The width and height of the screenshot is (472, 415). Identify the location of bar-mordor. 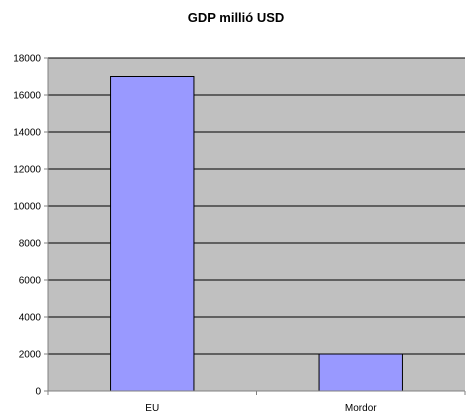
(360, 372).